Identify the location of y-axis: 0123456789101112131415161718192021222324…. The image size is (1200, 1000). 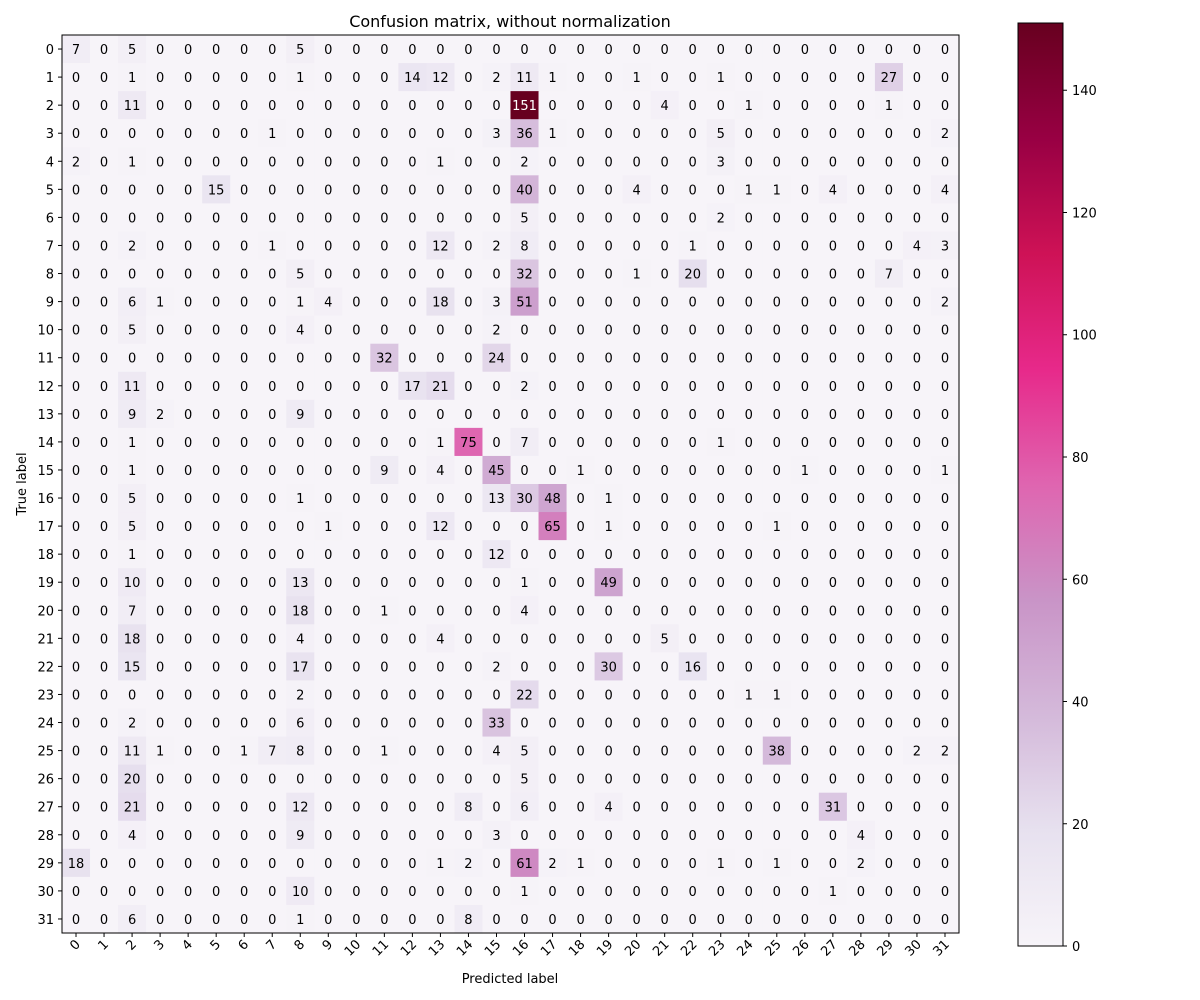
(49, 485).